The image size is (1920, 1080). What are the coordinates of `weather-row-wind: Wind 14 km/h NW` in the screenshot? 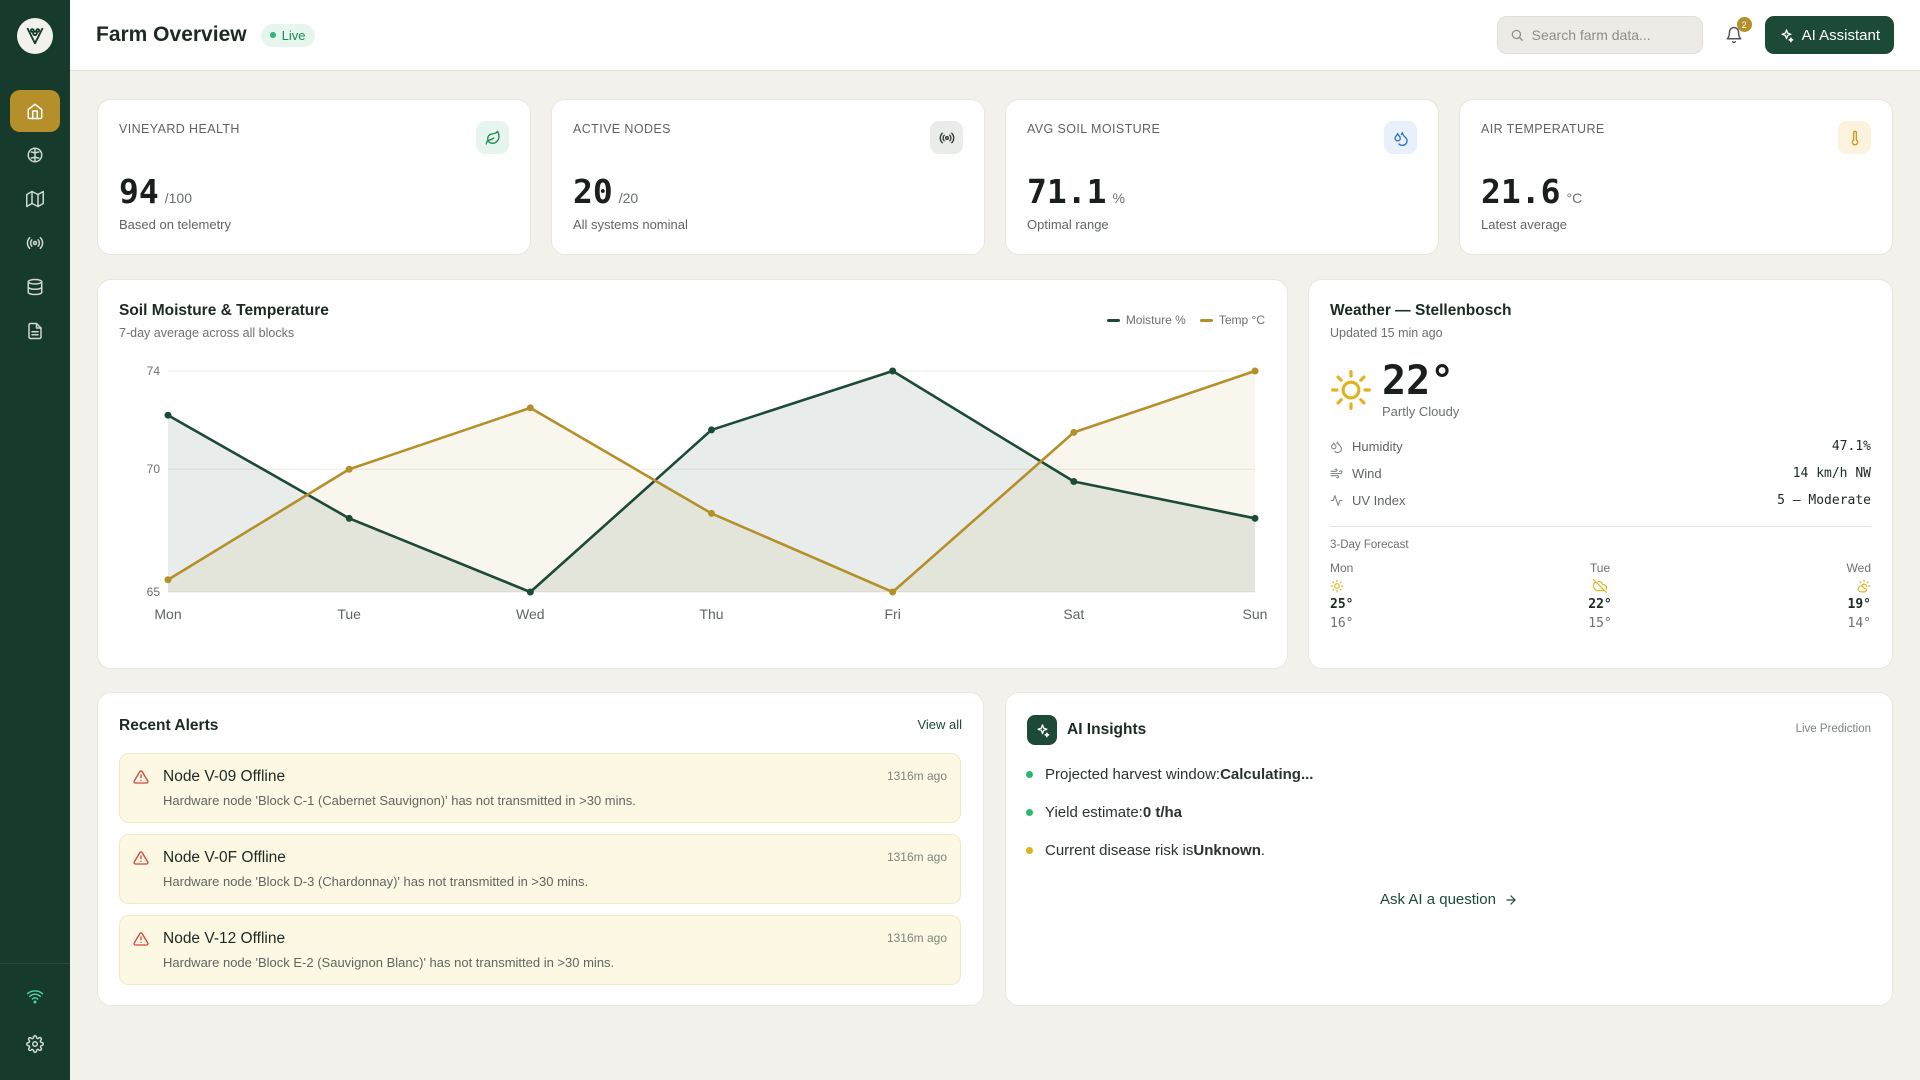 It's located at (1600, 473).